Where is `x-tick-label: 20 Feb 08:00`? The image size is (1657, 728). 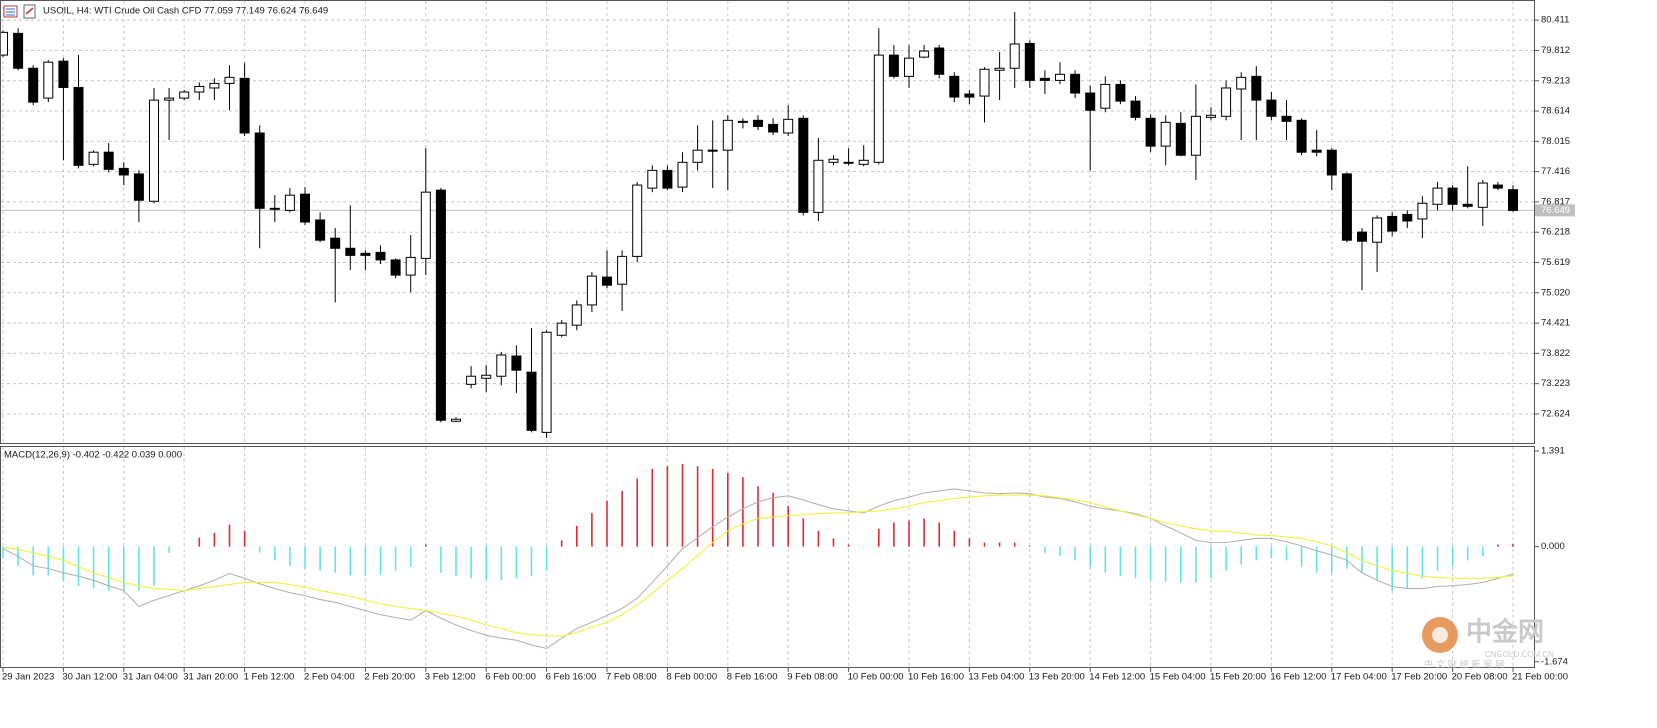 x-tick-label: 20 Feb 08:00 is located at coordinates (1480, 677).